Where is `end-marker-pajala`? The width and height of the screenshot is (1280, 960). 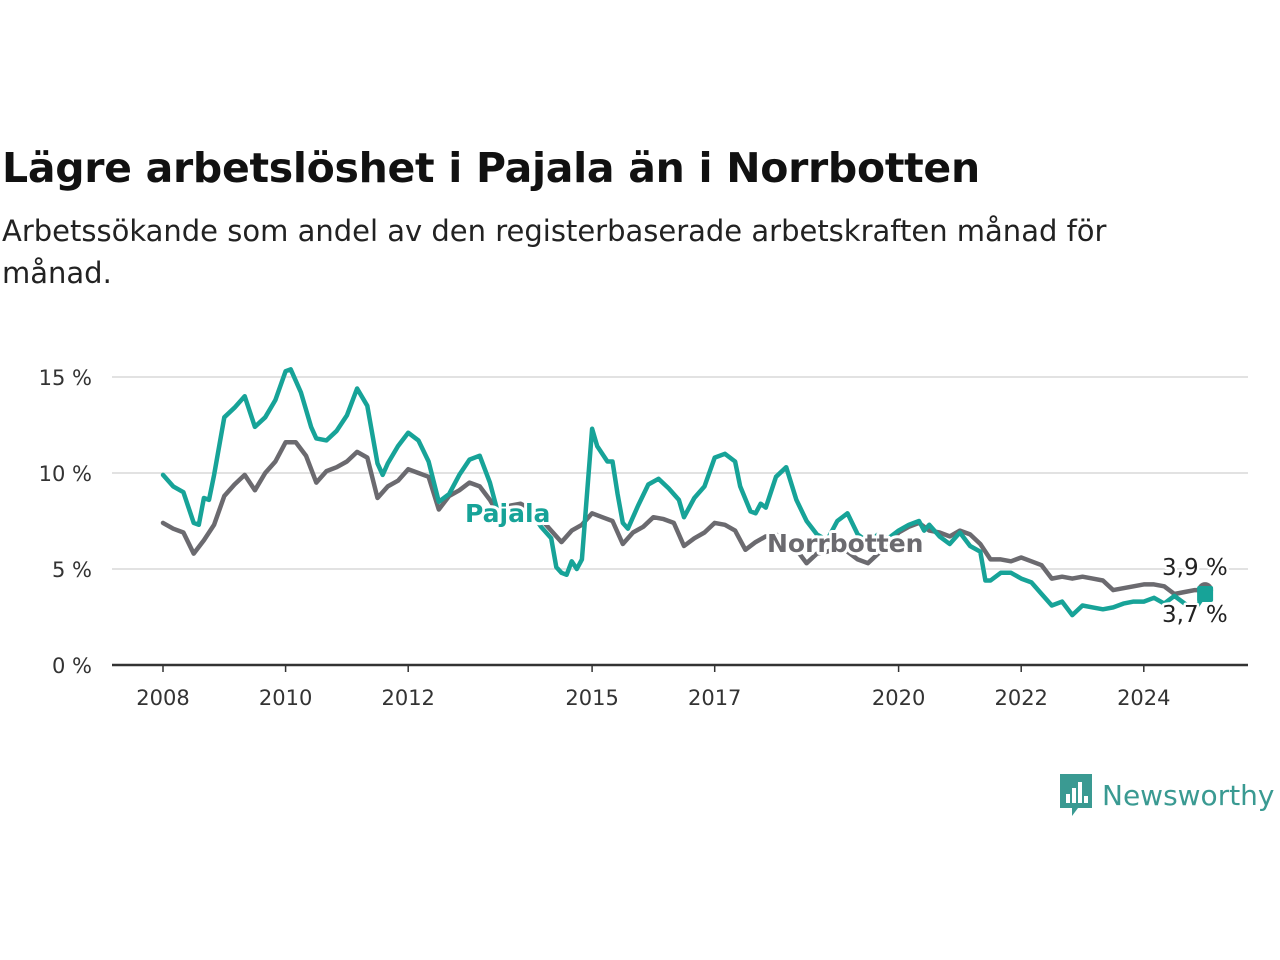
end-marker-pajala is located at coordinates (1205, 593).